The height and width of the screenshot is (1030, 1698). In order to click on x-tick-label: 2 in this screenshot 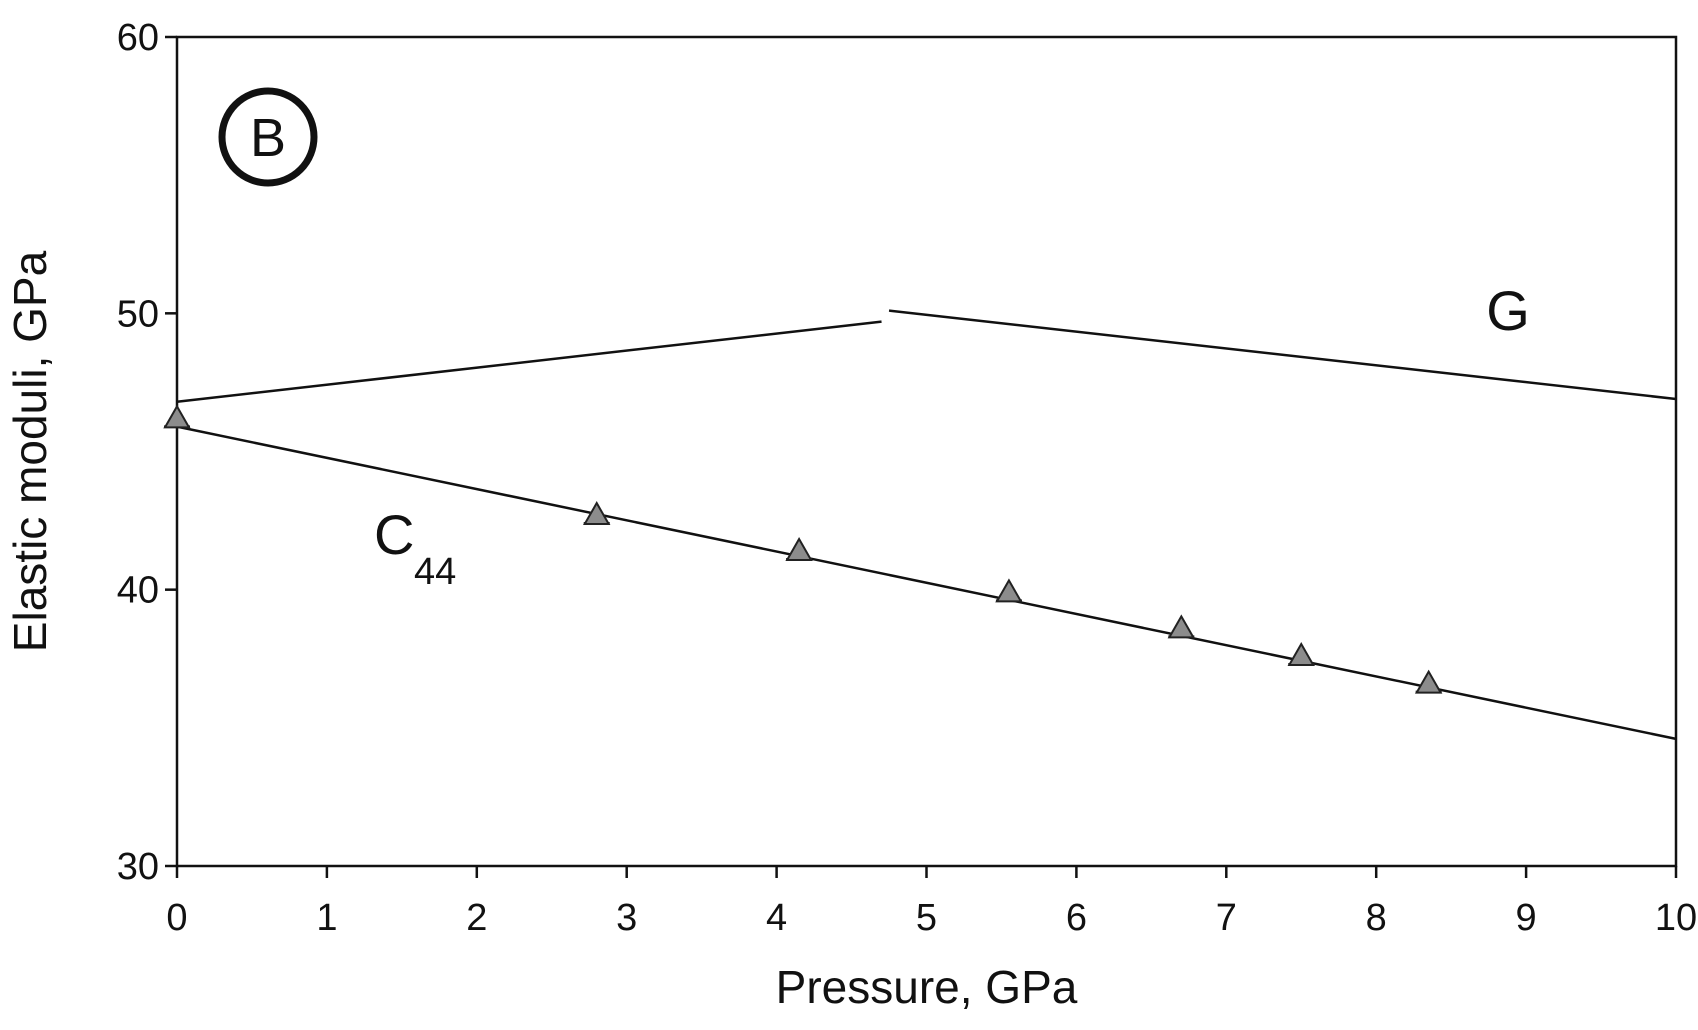, I will do `click(476, 918)`.